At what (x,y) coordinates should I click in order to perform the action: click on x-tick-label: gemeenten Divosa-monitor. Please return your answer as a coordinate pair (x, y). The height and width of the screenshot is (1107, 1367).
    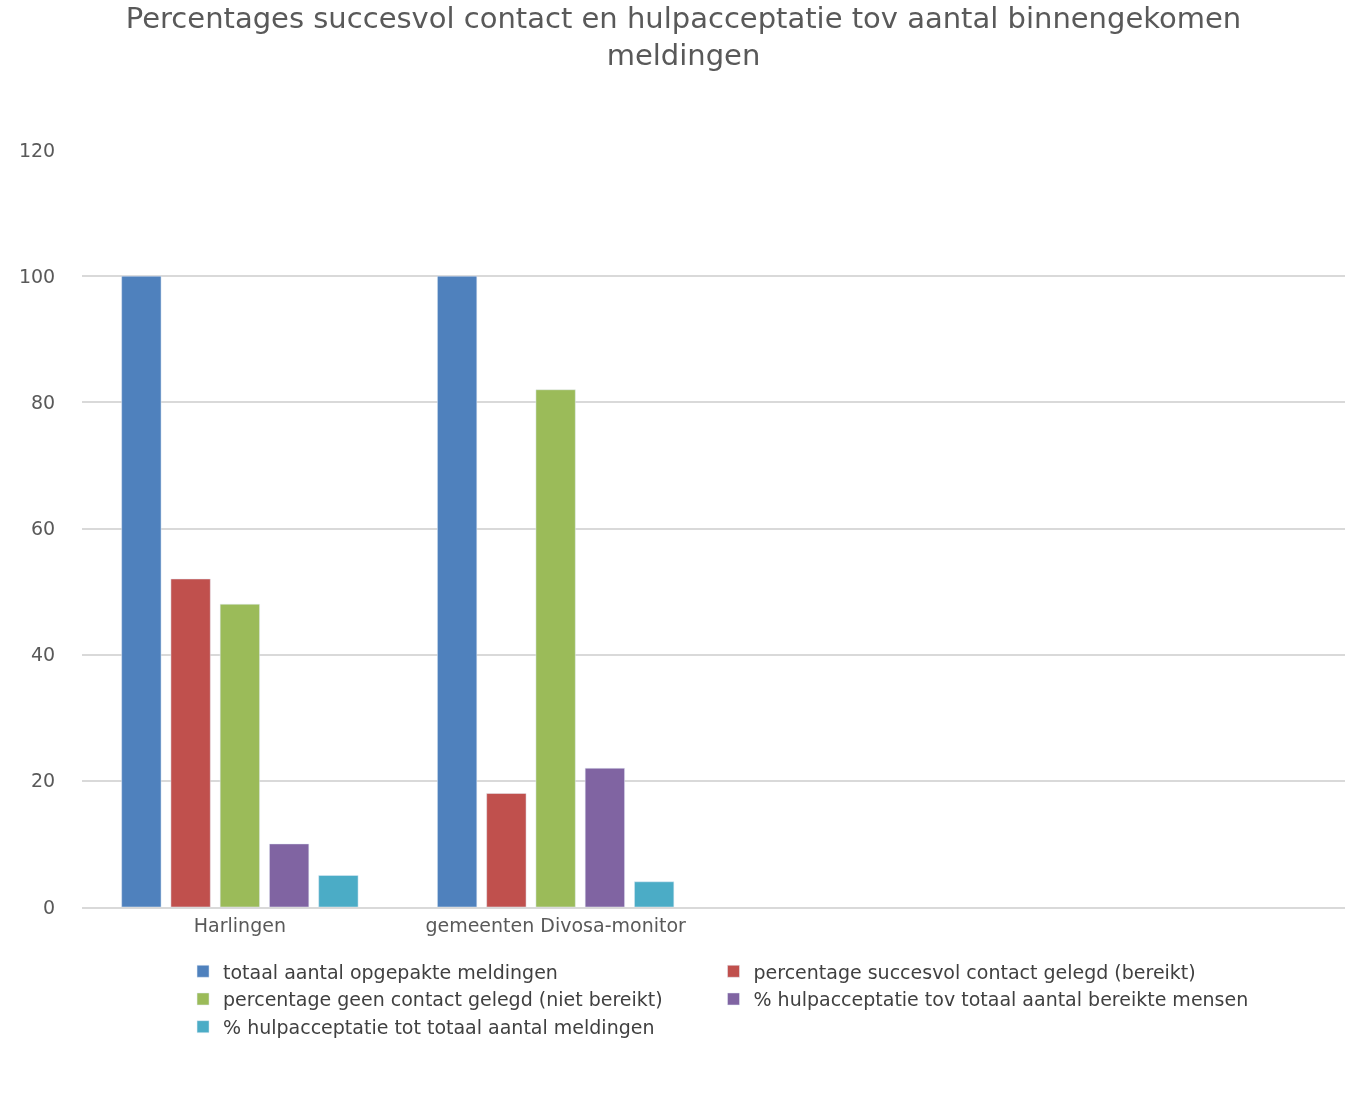
    Looking at the image, I should click on (556, 924).